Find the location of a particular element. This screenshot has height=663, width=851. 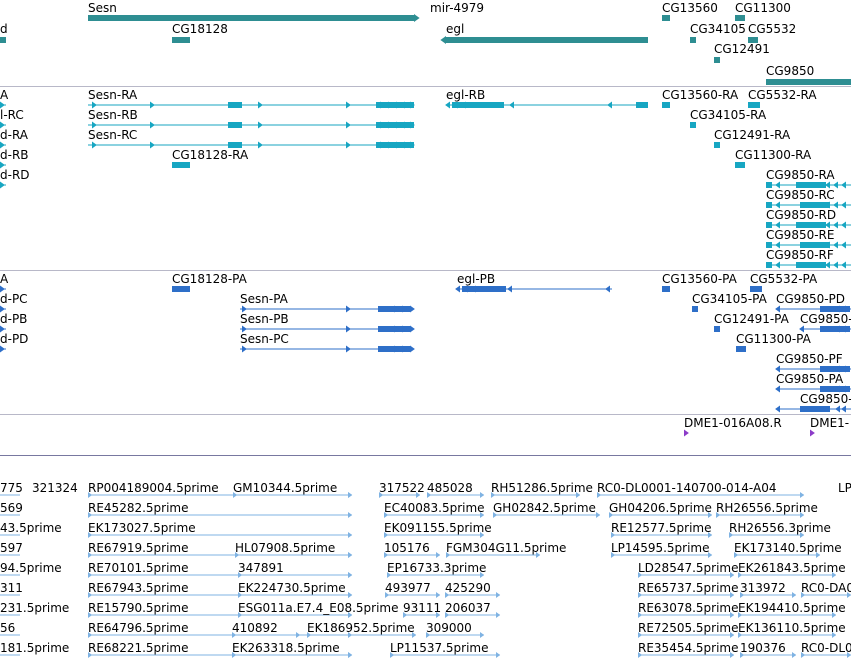

proteins-label: CG9850-PD is located at coordinates (811, 299).